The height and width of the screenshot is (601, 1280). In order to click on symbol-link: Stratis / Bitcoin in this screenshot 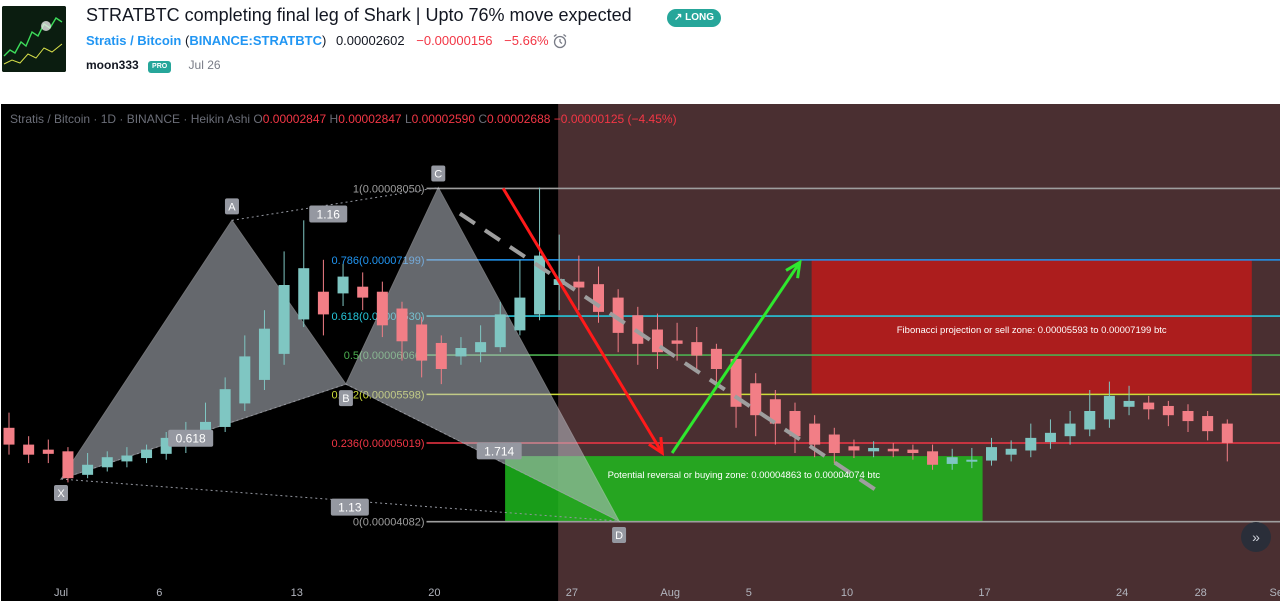, I will do `click(134, 40)`.